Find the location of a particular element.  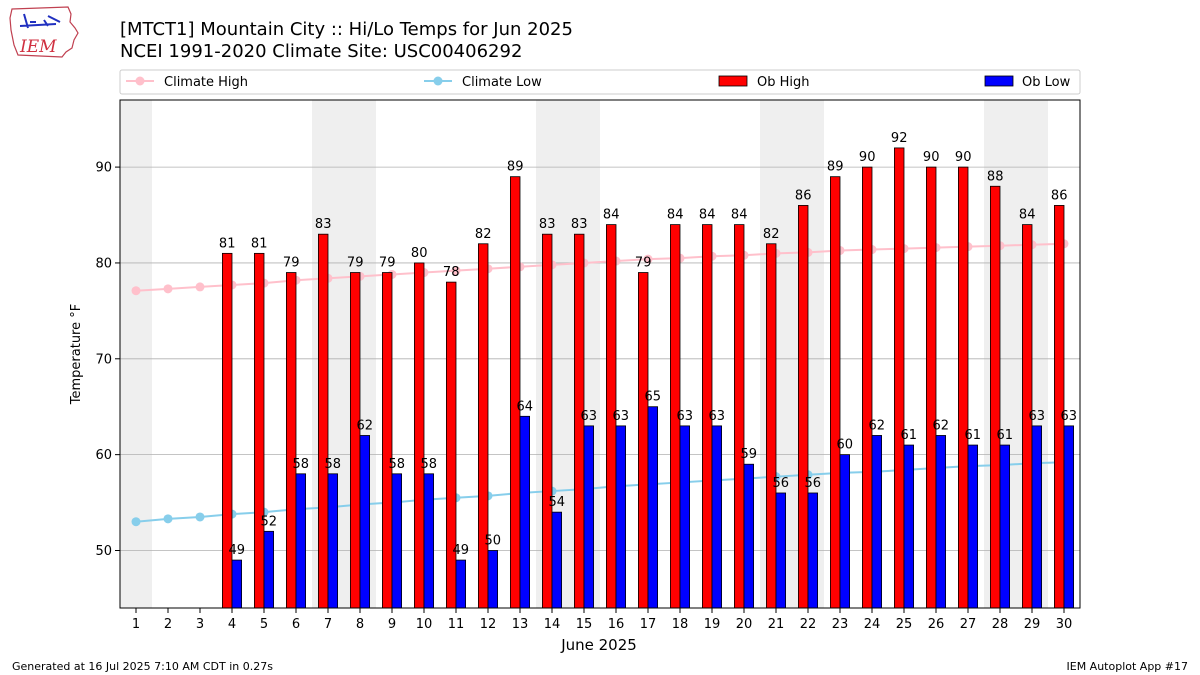

x-tick-label-18: 18 is located at coordinates (680, 624).